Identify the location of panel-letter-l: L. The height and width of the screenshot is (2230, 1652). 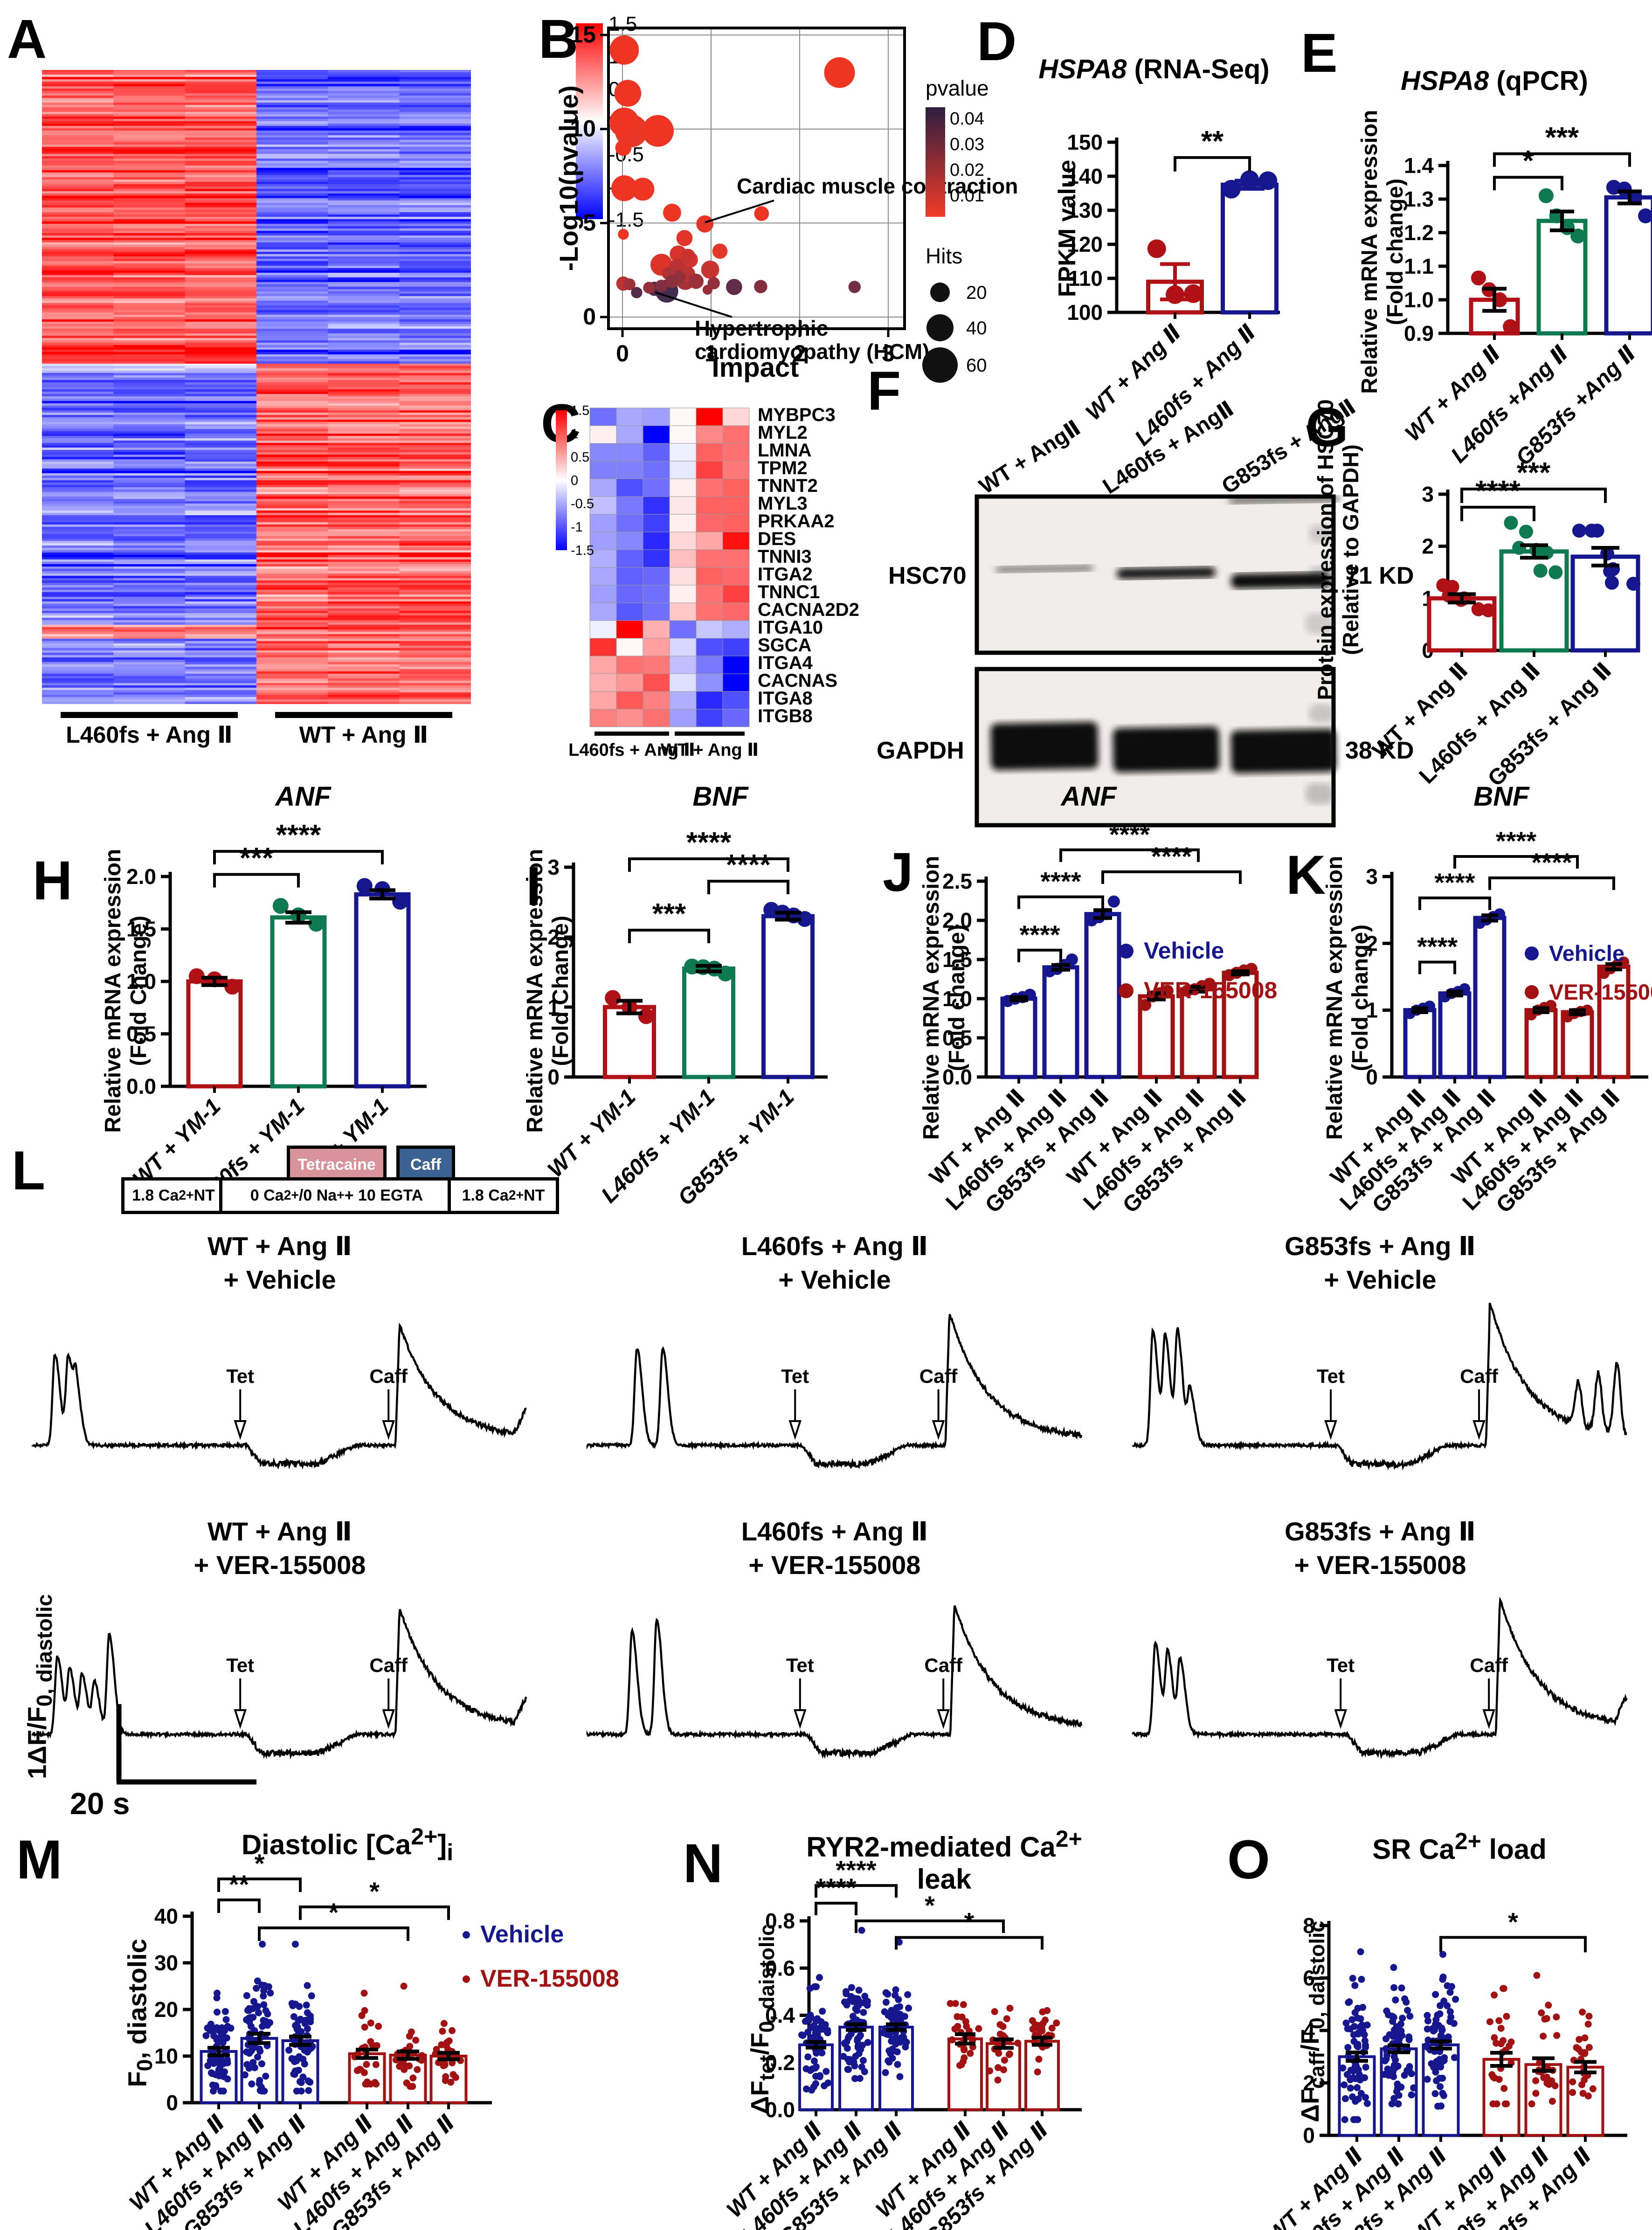
(29, 1171).